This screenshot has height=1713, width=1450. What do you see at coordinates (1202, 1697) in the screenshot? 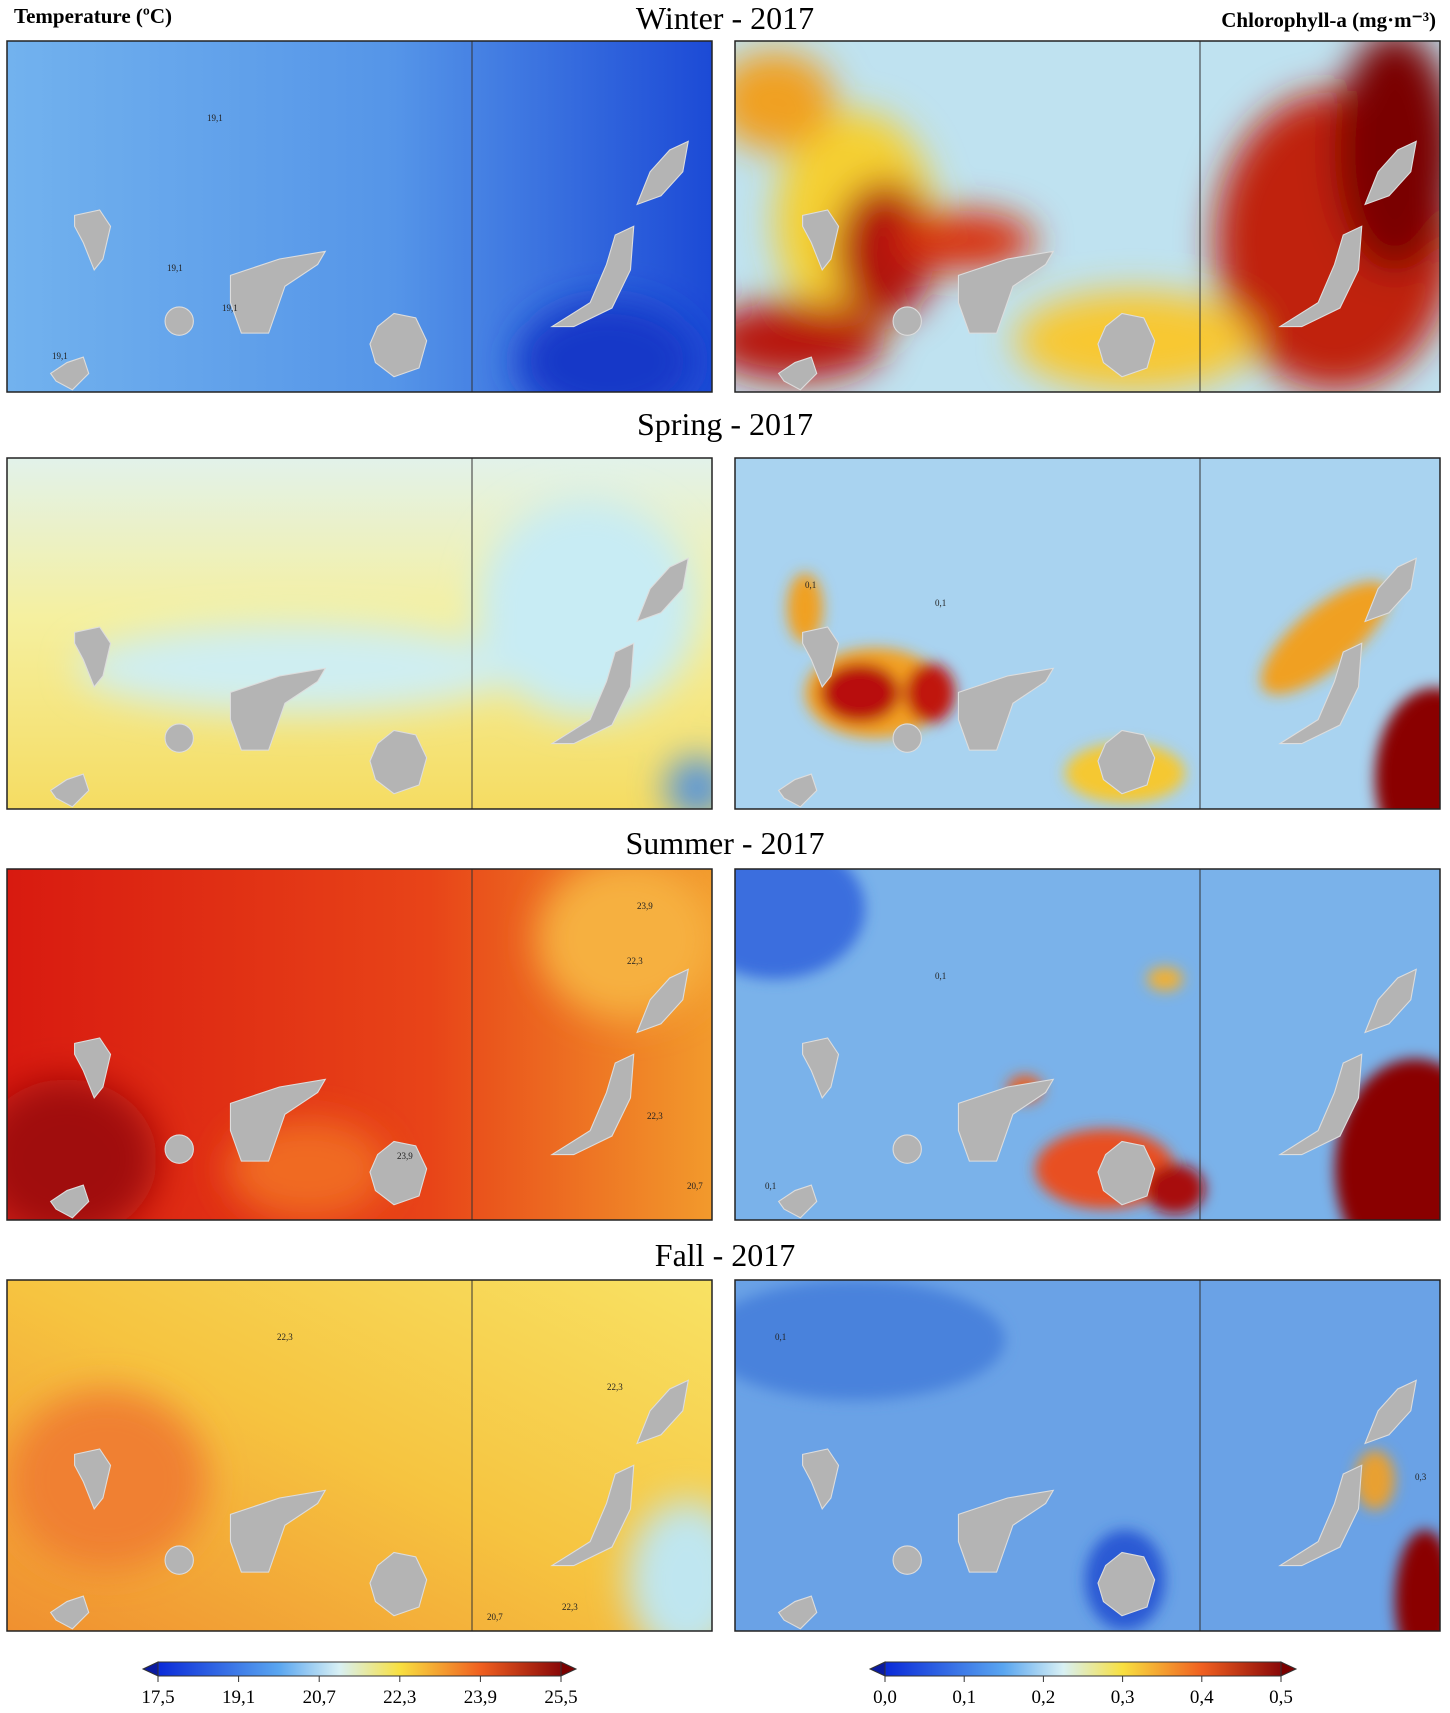
I see `colorbar-tick-label: 0,4` at bounding box center [1202, 1697].